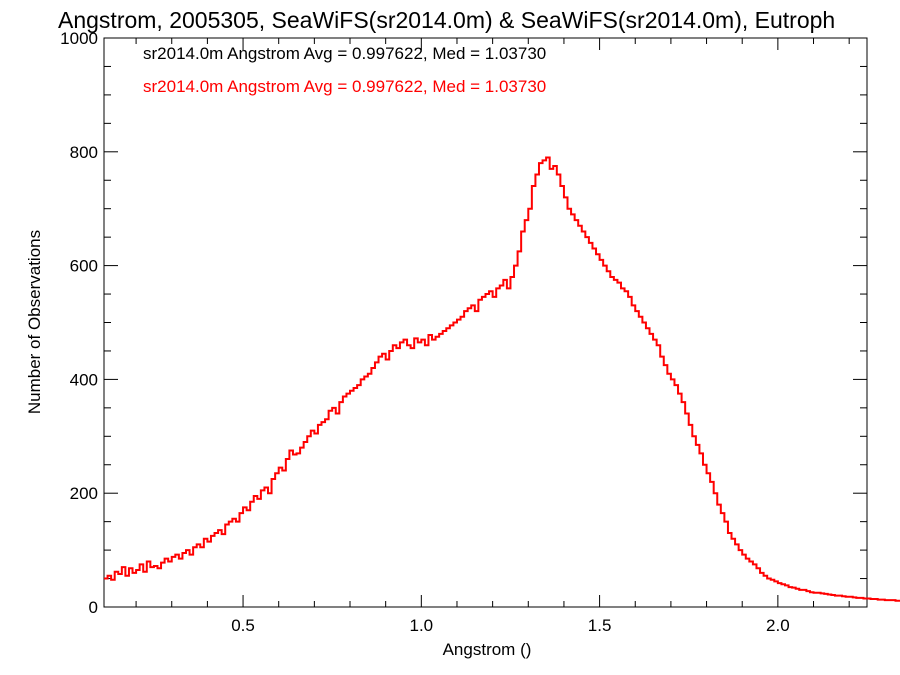  What do you see at coordinates (778, 625) in the screenshot?
I see `x-tick-label: 2.0` at bounding box center [778, 625].